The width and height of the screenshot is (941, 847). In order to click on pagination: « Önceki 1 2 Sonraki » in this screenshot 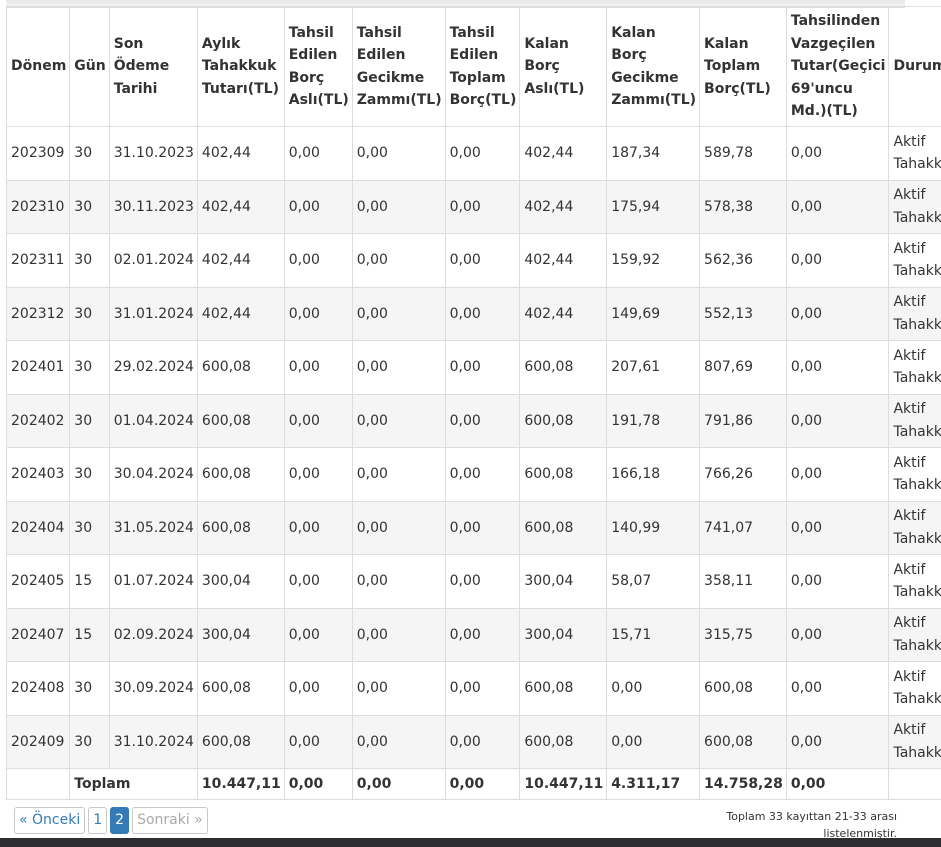, I will do `click(112, 820)`.